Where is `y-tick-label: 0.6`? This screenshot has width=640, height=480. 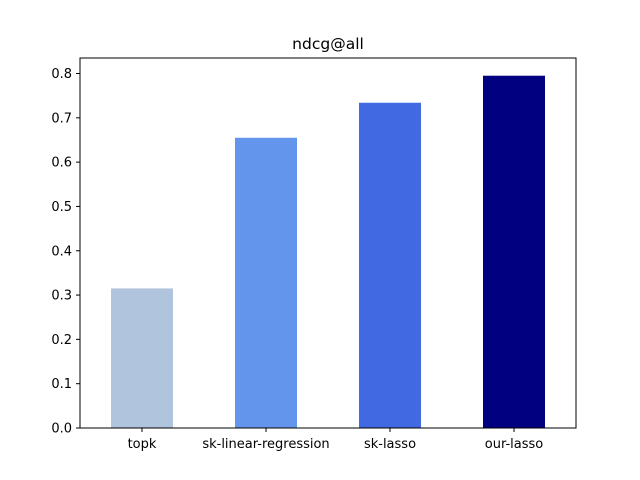
y-tick-label: 0.6 is located at coordinates (61, 163).